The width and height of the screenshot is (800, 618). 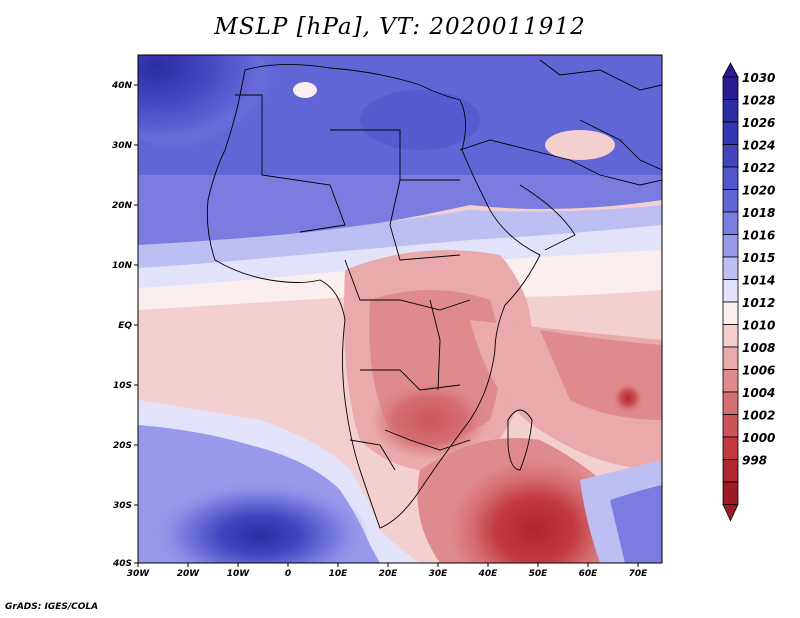 What do you see at coordinates (758, 438) in the screenshot?
I see `colorbar-label: 1000` at bounding box center [758, 438].